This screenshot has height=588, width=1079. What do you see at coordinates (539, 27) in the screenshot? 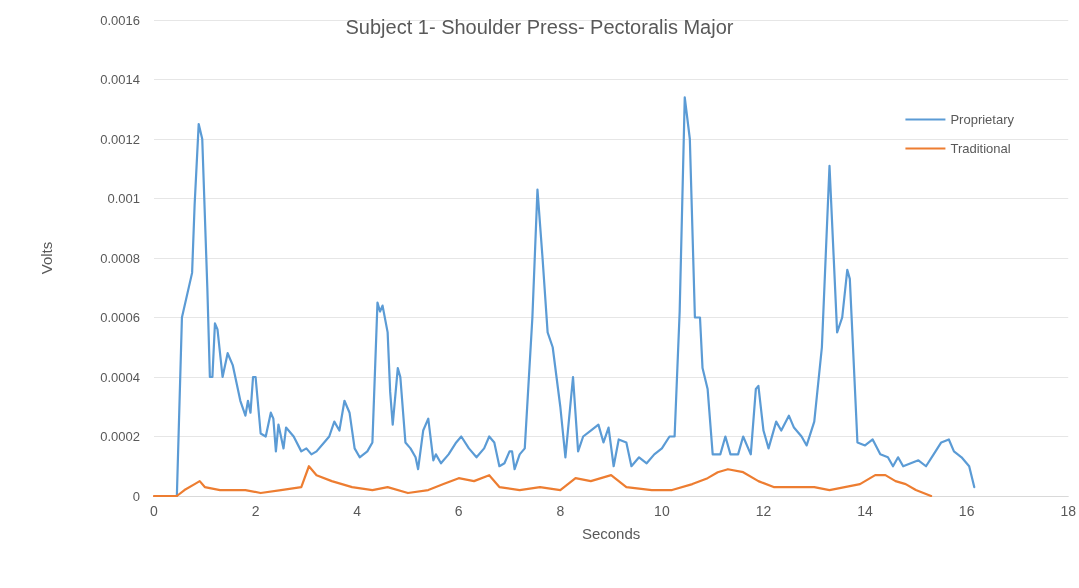
I see `chart-title: Subject 1- Shoulder Press- Pectoralis Major` at bounding box center [539, 27].